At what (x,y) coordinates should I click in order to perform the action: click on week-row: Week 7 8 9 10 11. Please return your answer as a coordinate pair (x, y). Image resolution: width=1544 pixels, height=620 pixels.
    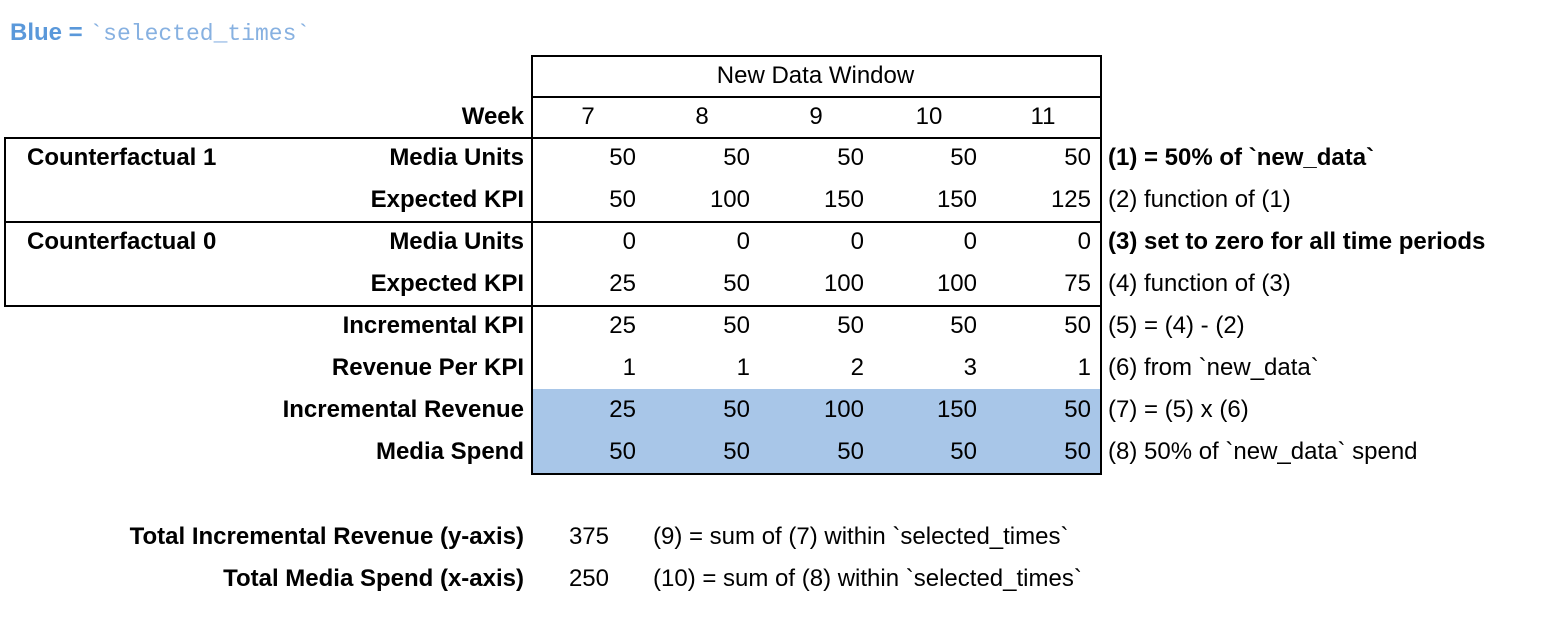
    Looking at the image, I should click on (772, 116).